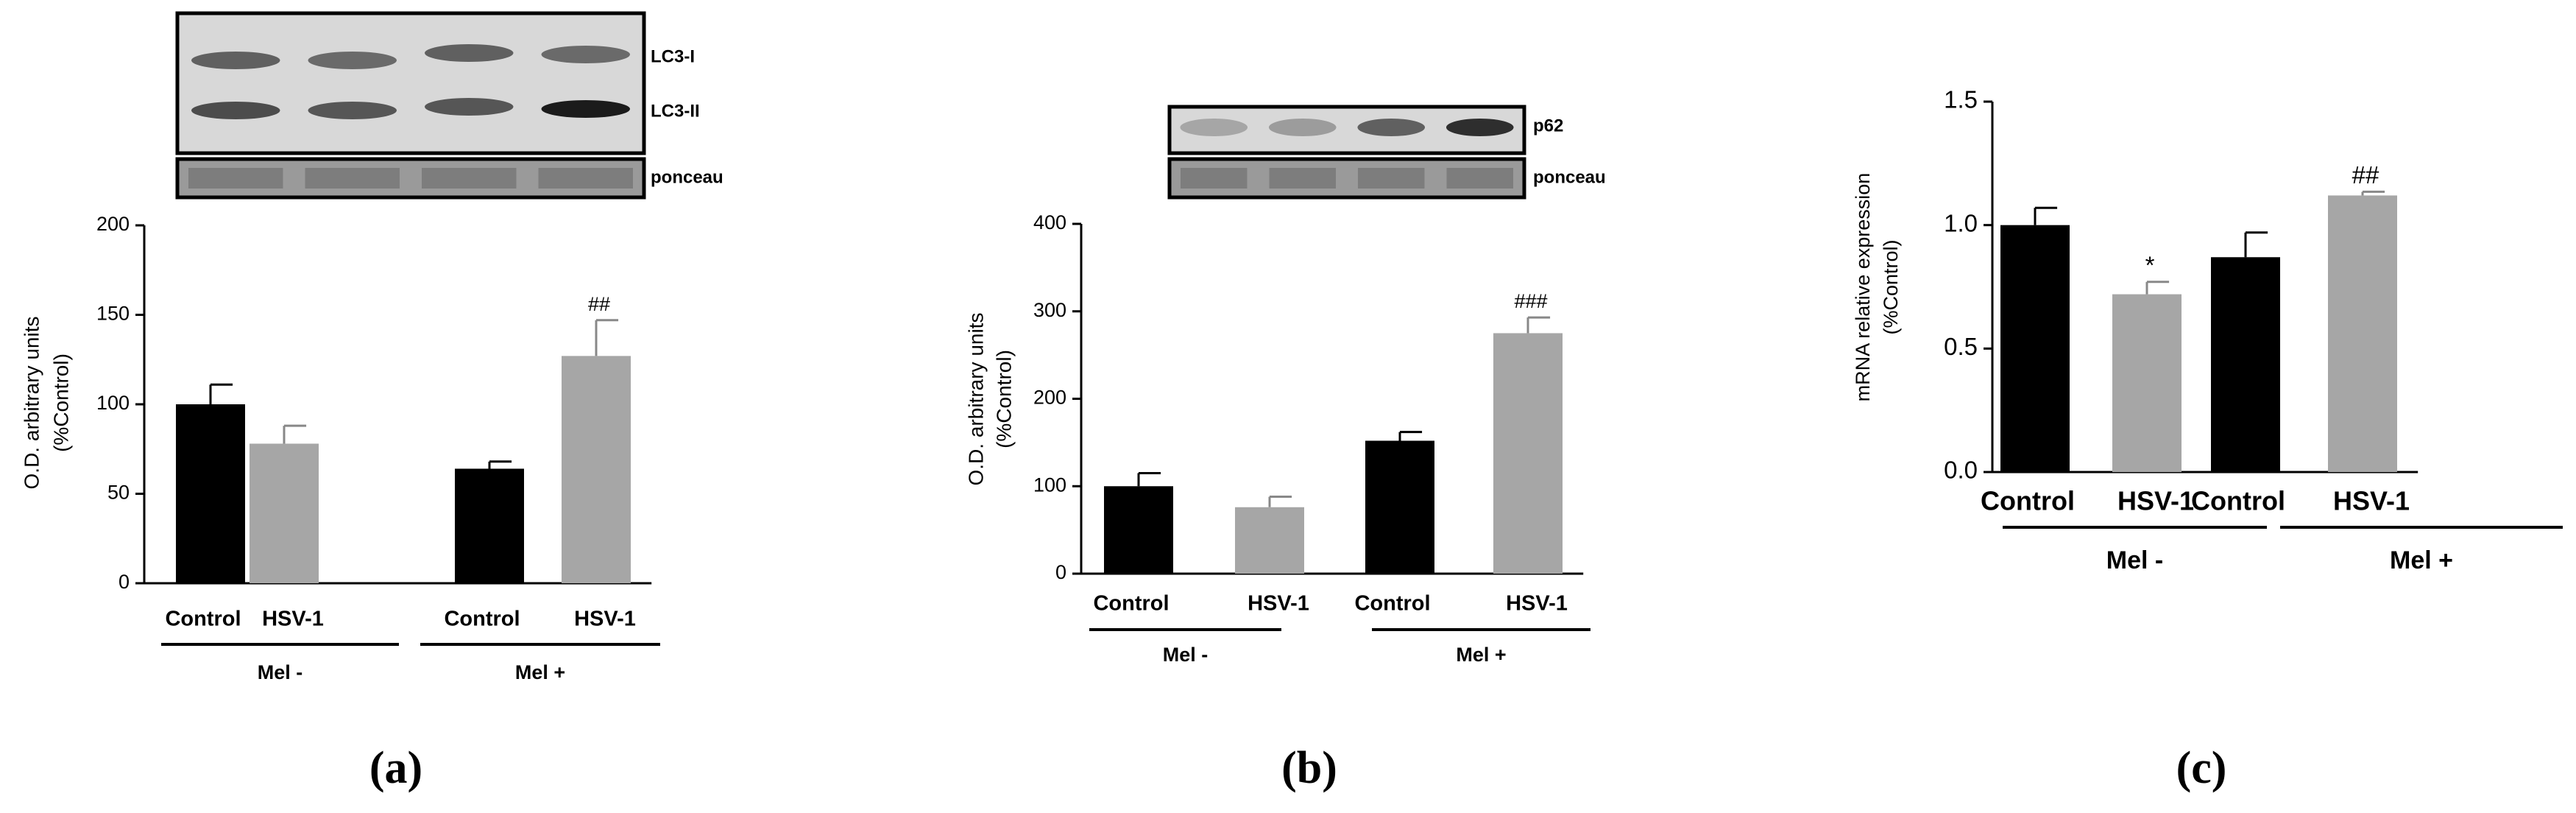  I want to click on y-tick-label: 1.5, so click(1961, 99).